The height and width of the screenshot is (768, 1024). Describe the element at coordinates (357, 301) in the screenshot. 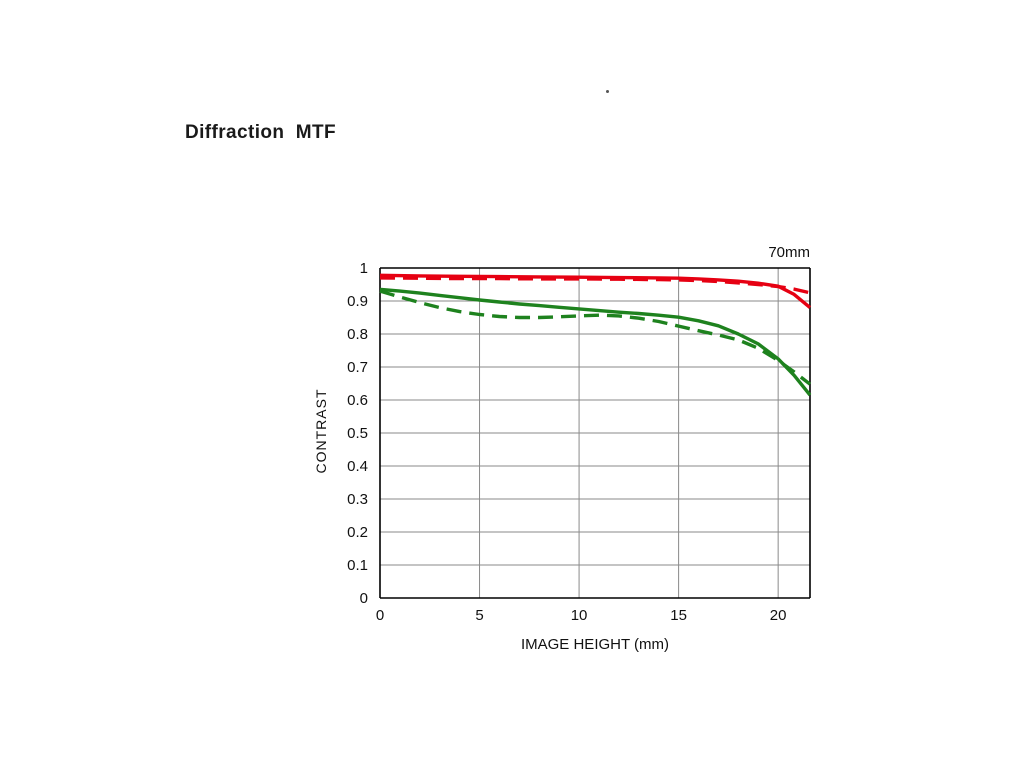

I see `y-tick-label: 0.9` at that location.